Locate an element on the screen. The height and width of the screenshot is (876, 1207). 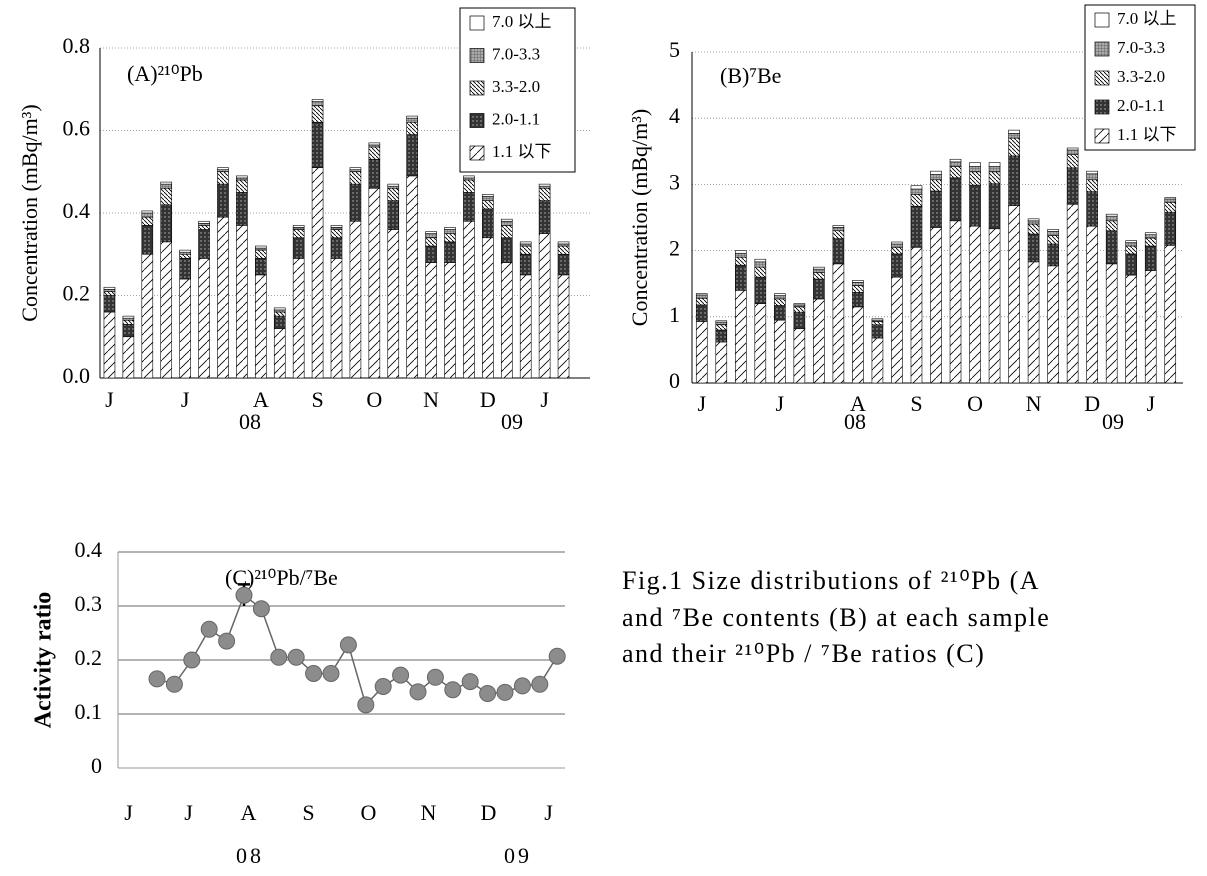
line is located at coordinates (357, 650).